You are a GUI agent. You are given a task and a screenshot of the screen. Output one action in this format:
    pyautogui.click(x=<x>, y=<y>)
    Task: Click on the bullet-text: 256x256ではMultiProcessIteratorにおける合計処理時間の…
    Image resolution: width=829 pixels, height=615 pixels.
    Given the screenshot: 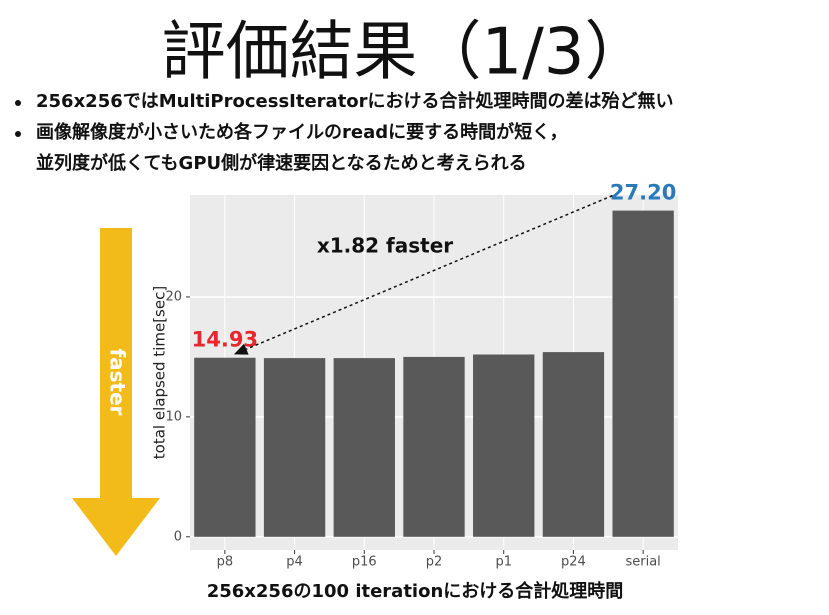 What is the action you would take?
    pyautogui.click(x=355, y=101)
    